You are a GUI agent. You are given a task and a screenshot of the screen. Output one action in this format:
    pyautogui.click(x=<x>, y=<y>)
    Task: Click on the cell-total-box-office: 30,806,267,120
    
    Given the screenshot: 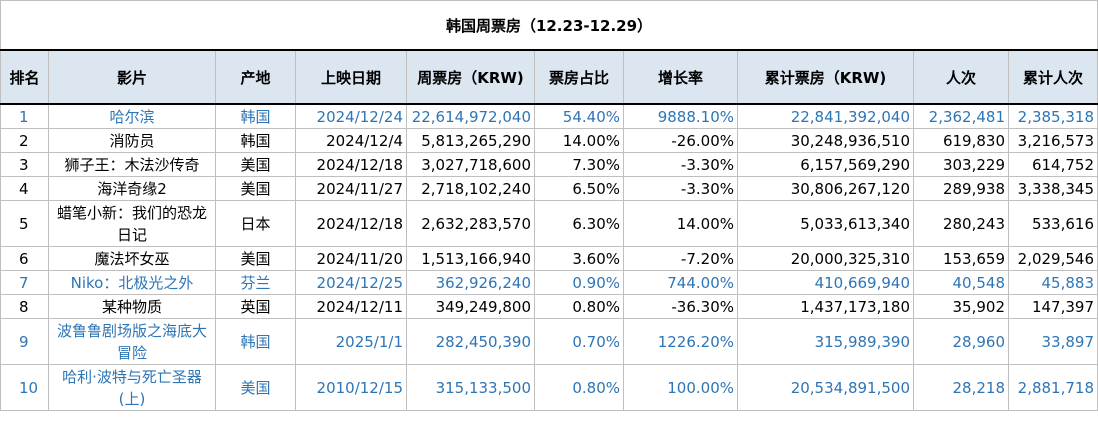 What is the action you would take?
    pyautogui.click(x=825, y=188)
    